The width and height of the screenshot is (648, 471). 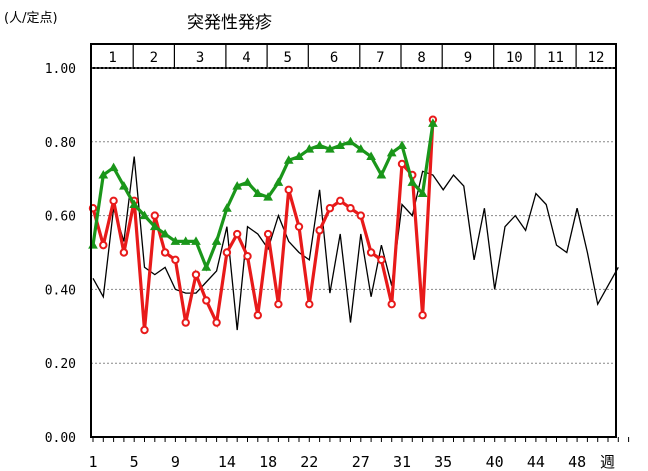 I want to click on month-label: 10, so click(x=514, y=58).